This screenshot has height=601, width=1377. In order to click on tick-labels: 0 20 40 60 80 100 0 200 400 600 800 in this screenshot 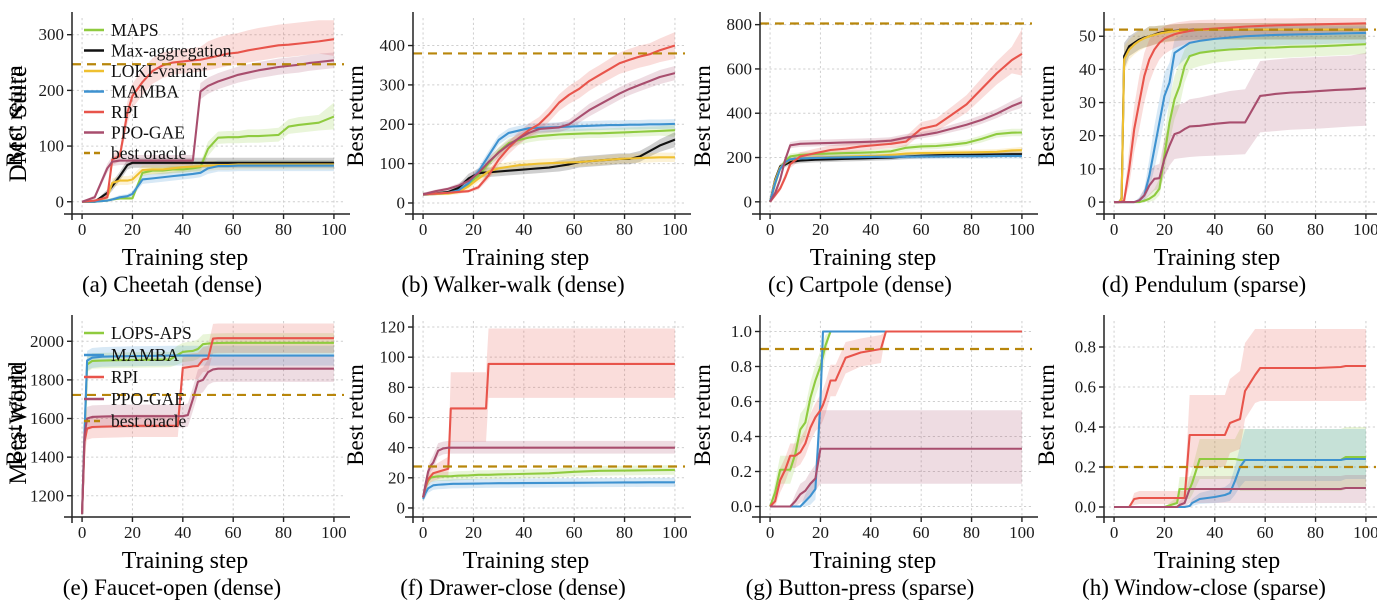, I will do `click(881, 127)`.